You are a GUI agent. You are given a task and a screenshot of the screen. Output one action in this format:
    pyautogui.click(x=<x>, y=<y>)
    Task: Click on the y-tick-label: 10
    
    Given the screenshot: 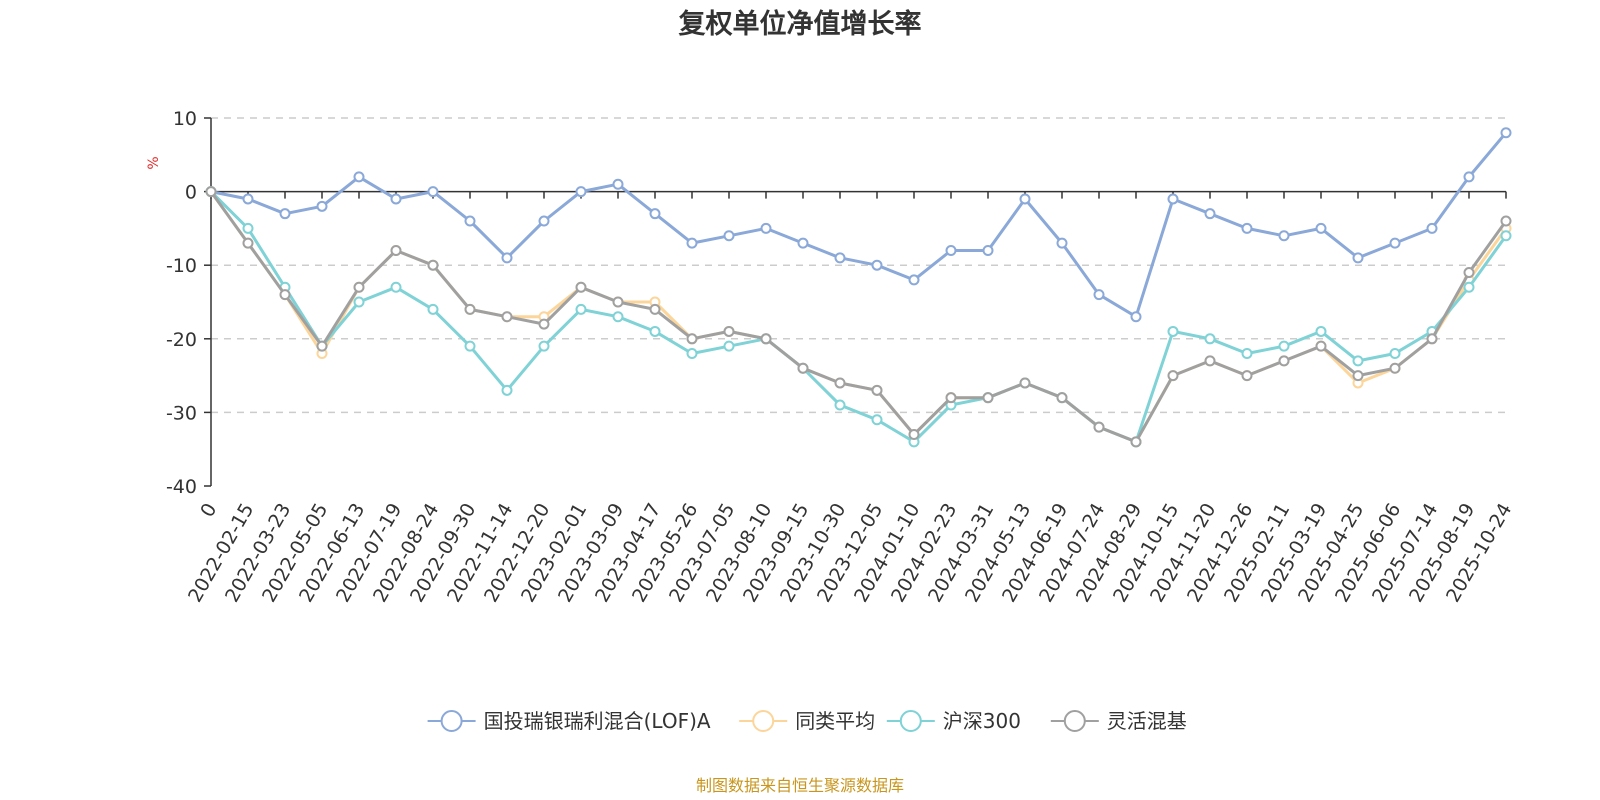 What is the action you would take?
    pyautogui.click(x=185, y=119)
    